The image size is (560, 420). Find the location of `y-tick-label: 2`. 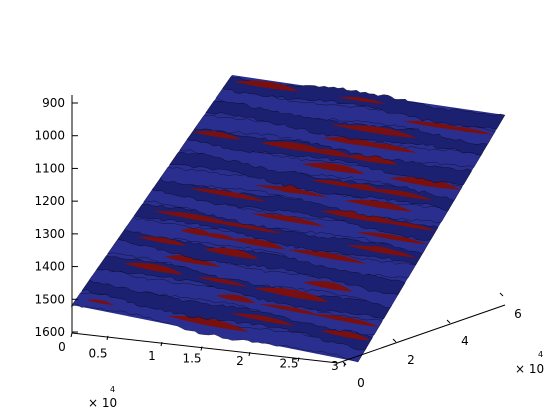

y-tick-label: 2 is located at coordinates (411, 360).